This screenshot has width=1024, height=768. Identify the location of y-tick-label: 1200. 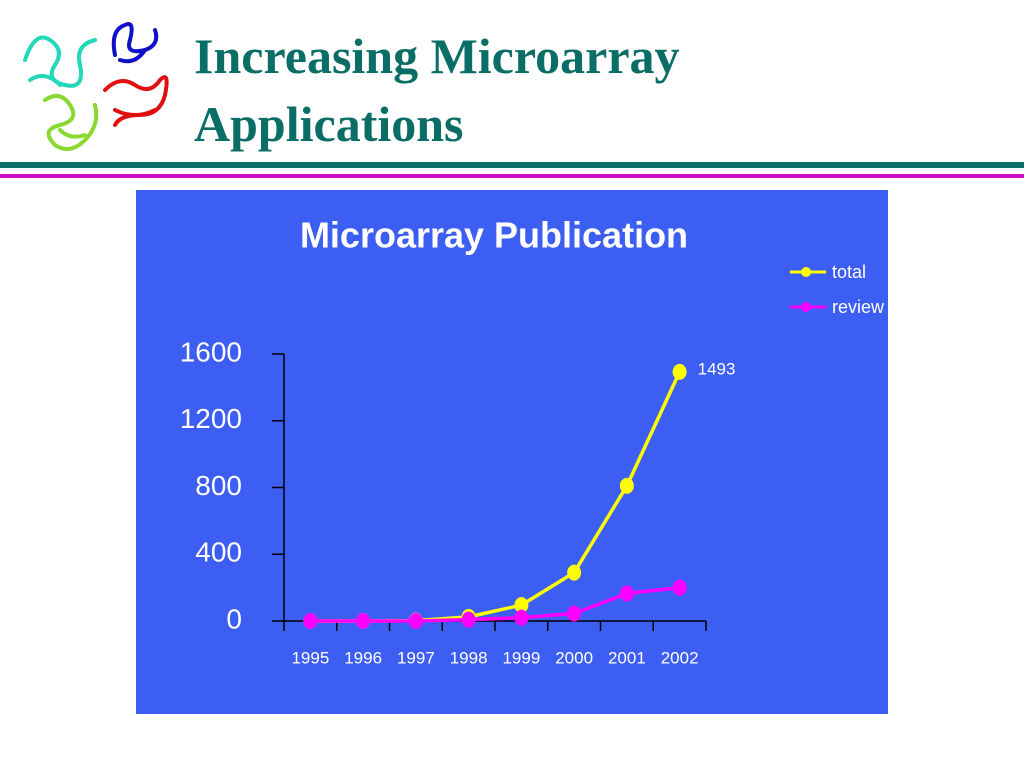
(211, 418).